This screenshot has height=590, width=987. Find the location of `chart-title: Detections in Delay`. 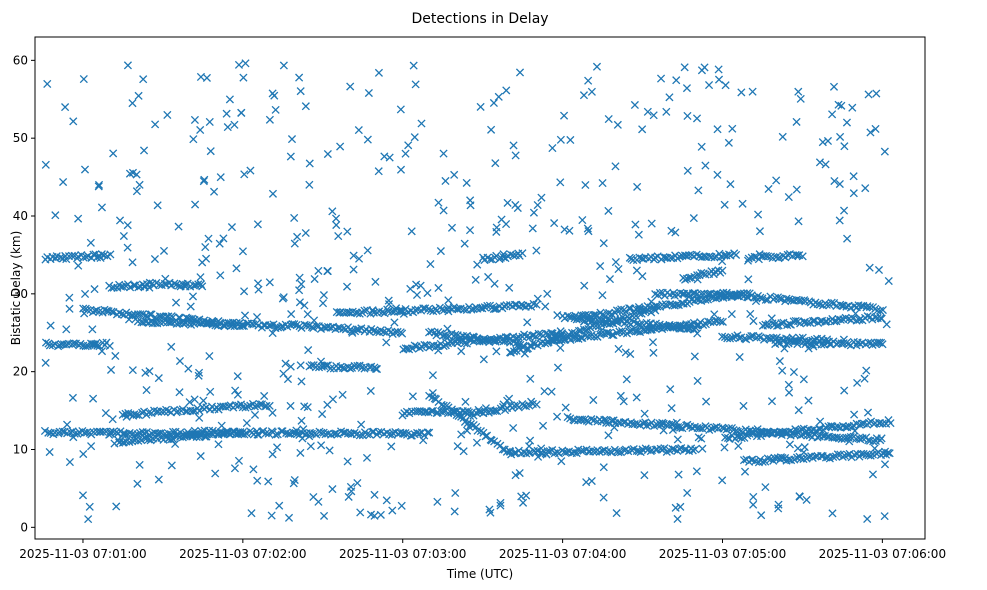

chart-title: Detections in Delay is located at coordinates (479, 19).